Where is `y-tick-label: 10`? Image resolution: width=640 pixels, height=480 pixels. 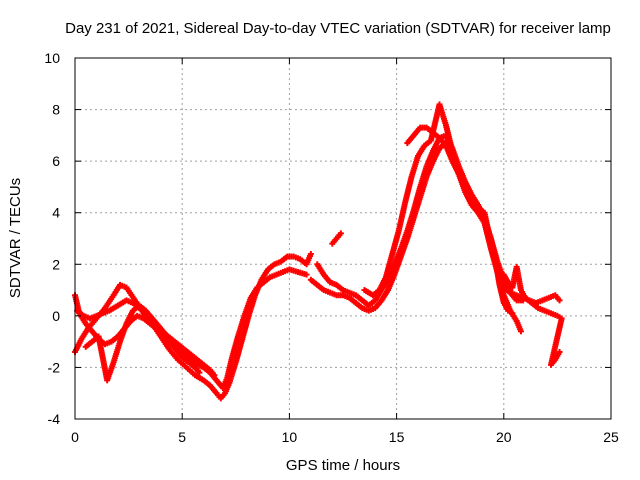 y-tick-label: 10 is located at coordinates (52, 58).